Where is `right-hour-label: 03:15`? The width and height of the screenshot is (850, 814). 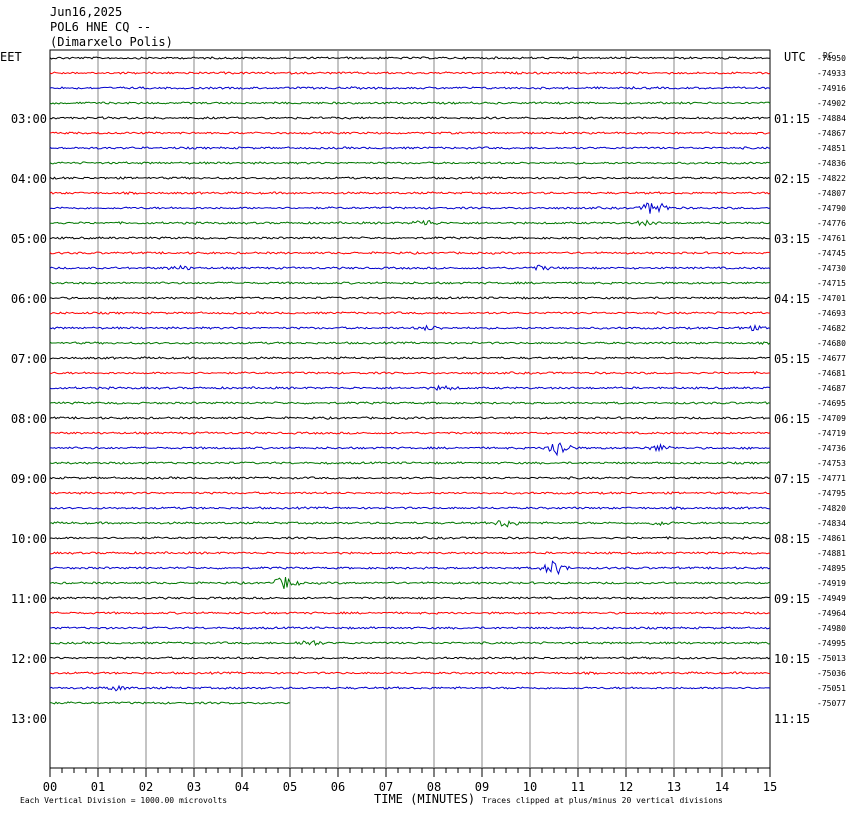
right-hour-label: 03:15 is located at coordinates (792, 239).